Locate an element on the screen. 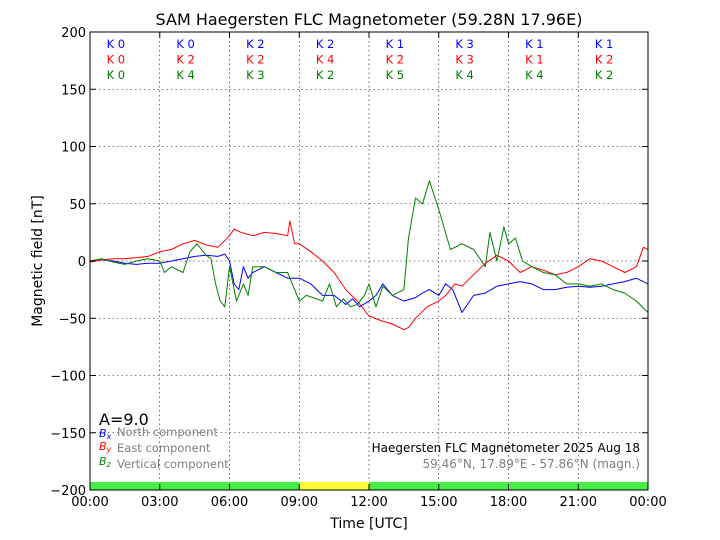 This screenshot has width=720, height=540. k-index-green: K 0 is located at coordinates (116, 75).